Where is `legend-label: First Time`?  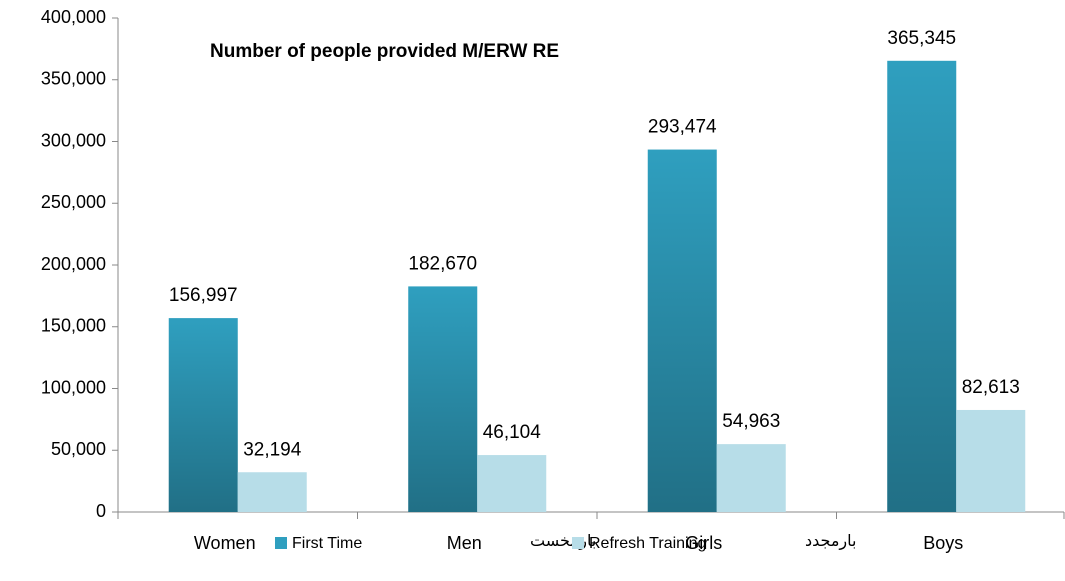
legend-label: First Time is located at coordinates (327, 543).